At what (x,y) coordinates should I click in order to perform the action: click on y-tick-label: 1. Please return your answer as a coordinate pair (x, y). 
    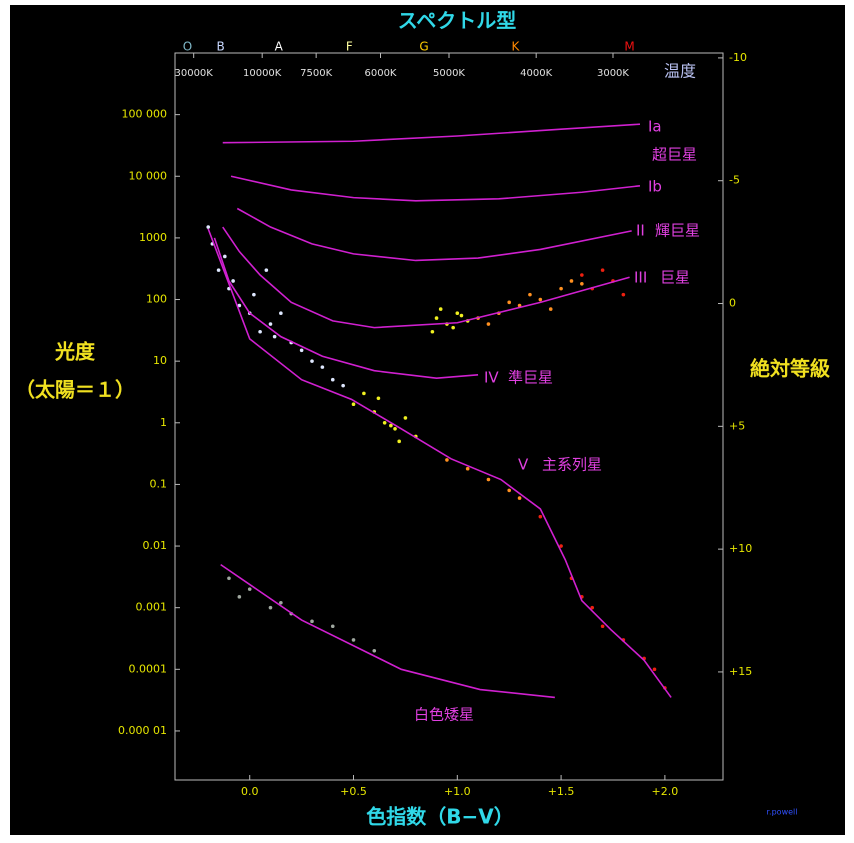
    Looking at the image, I should click on (163, 422).